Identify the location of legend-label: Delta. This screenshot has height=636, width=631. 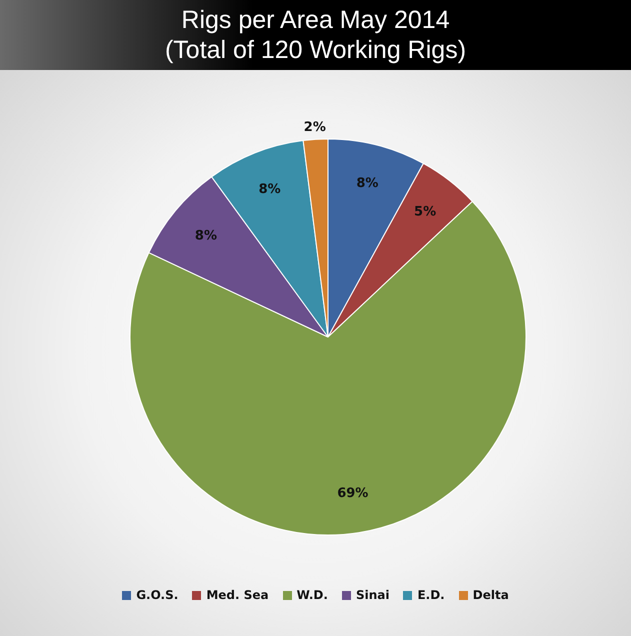
(490, 595).